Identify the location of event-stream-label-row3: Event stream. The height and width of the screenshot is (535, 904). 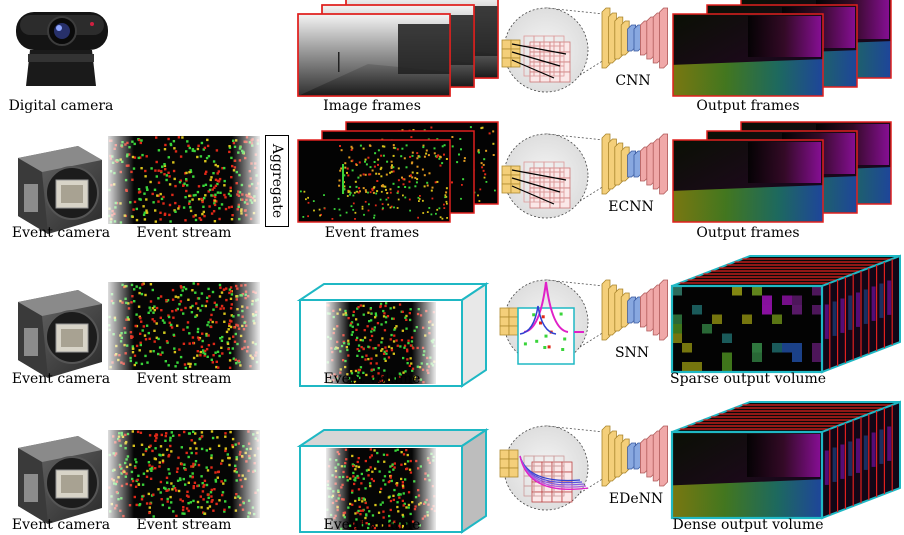
(184, 379).